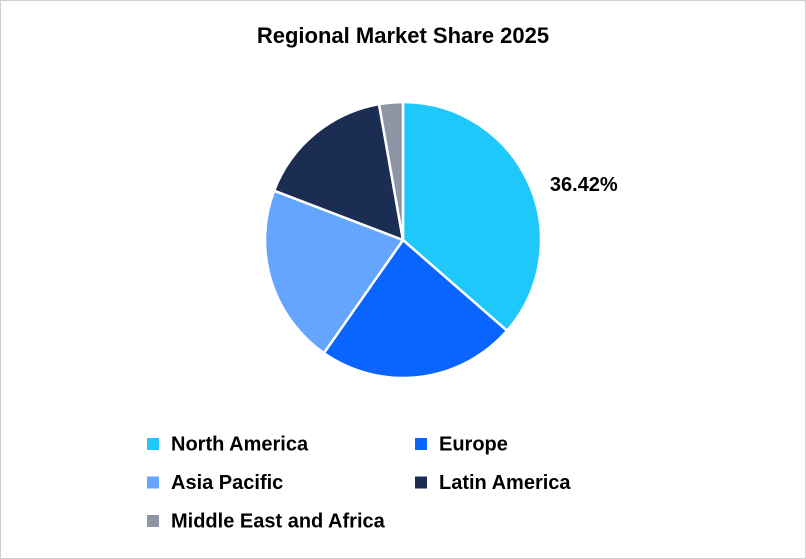 The height and width of the screenshot is (559, 806). Describe the element at coordinates (473, 444) in the screenshot. I see `legend-label: Europe` at that location.